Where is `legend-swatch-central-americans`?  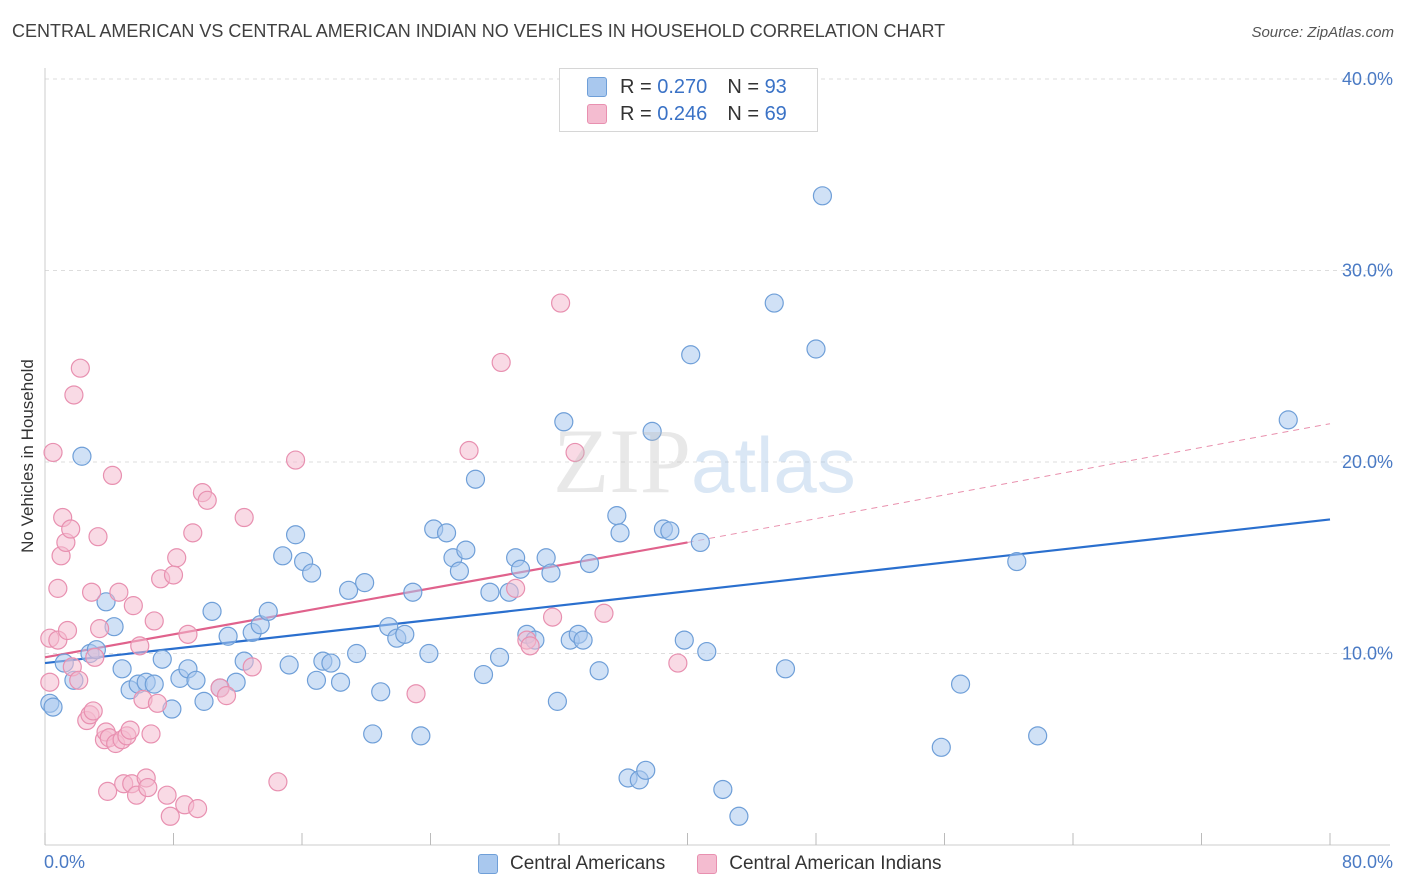
legend-swatch-central-americans is located at coordinates (488, 864).